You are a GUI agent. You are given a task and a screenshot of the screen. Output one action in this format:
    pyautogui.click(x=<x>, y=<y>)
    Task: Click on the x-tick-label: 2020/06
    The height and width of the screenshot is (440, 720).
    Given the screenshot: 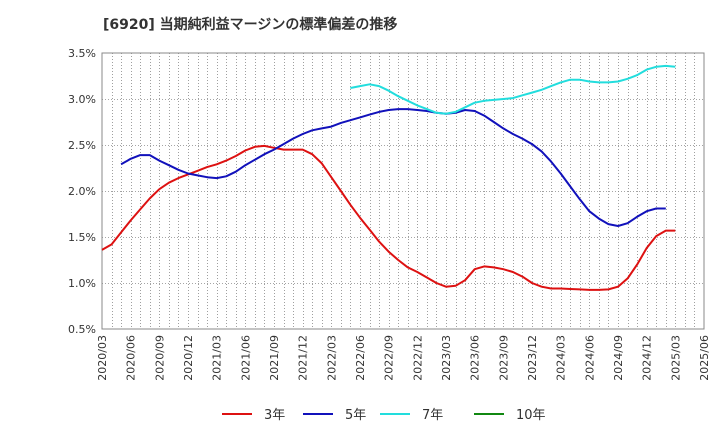 What is the action you would take?
    pyautogui.click(x=131, y=358)
    